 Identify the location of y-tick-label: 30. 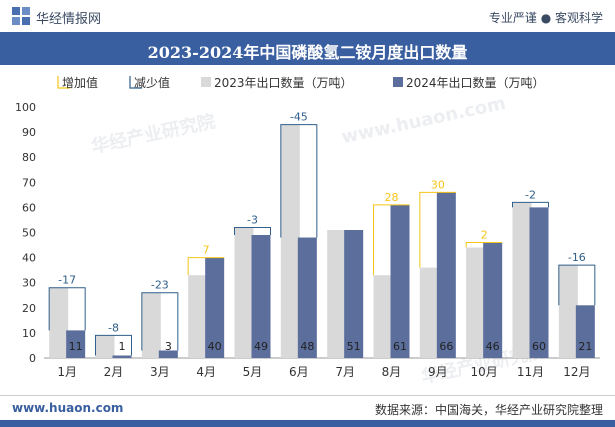
(29, 283).